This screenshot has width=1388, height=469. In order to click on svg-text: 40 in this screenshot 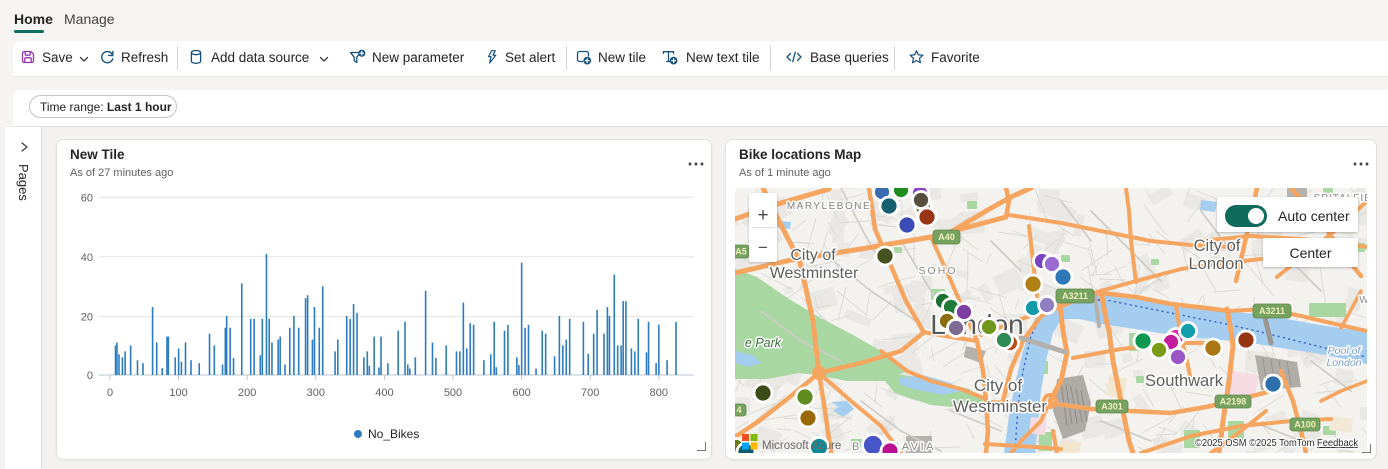, I will do `click(87, 258)`.